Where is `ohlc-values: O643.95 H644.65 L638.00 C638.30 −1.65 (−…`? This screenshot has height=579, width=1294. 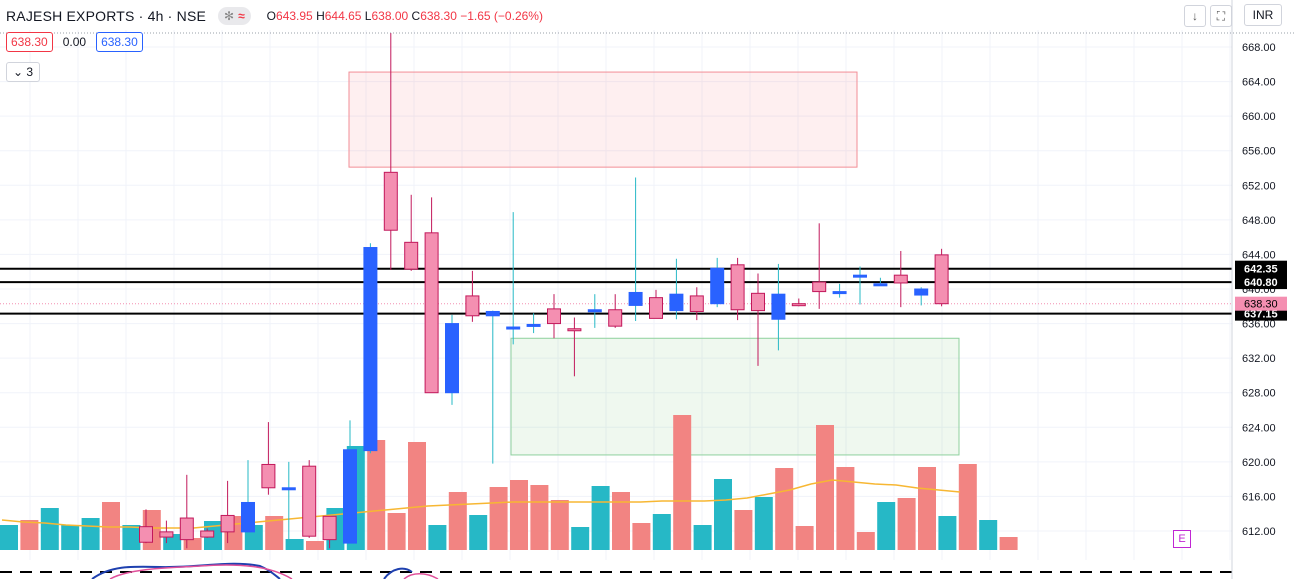
ohlc-values: O643.95 H644.65 L638.00 C638.30 −1.65 (−… is located at coordinates (404, 16).